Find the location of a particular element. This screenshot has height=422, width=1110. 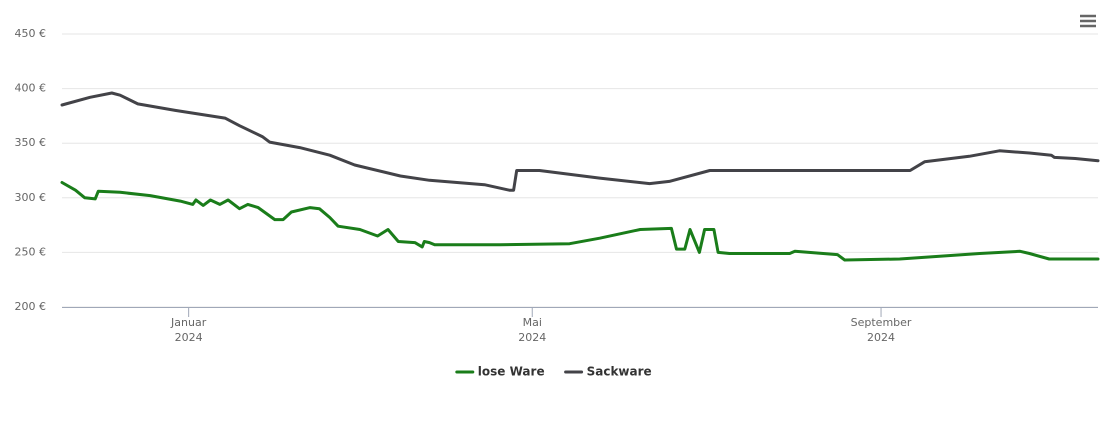

legend: lose Ware Sackware is located at coordinates (553, 372).